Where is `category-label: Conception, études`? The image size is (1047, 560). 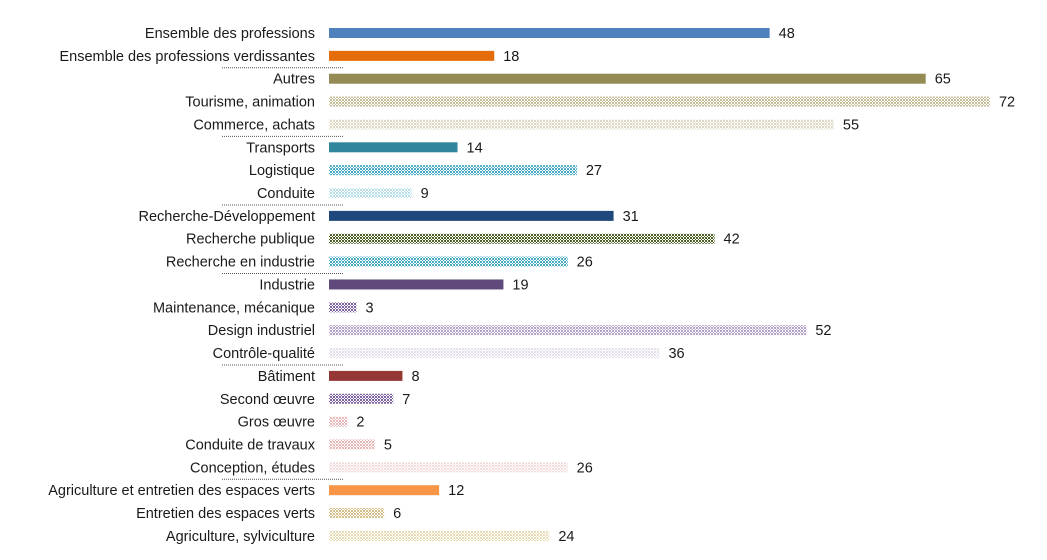 category-label: Conception, études is located at coordinates (252, 468).